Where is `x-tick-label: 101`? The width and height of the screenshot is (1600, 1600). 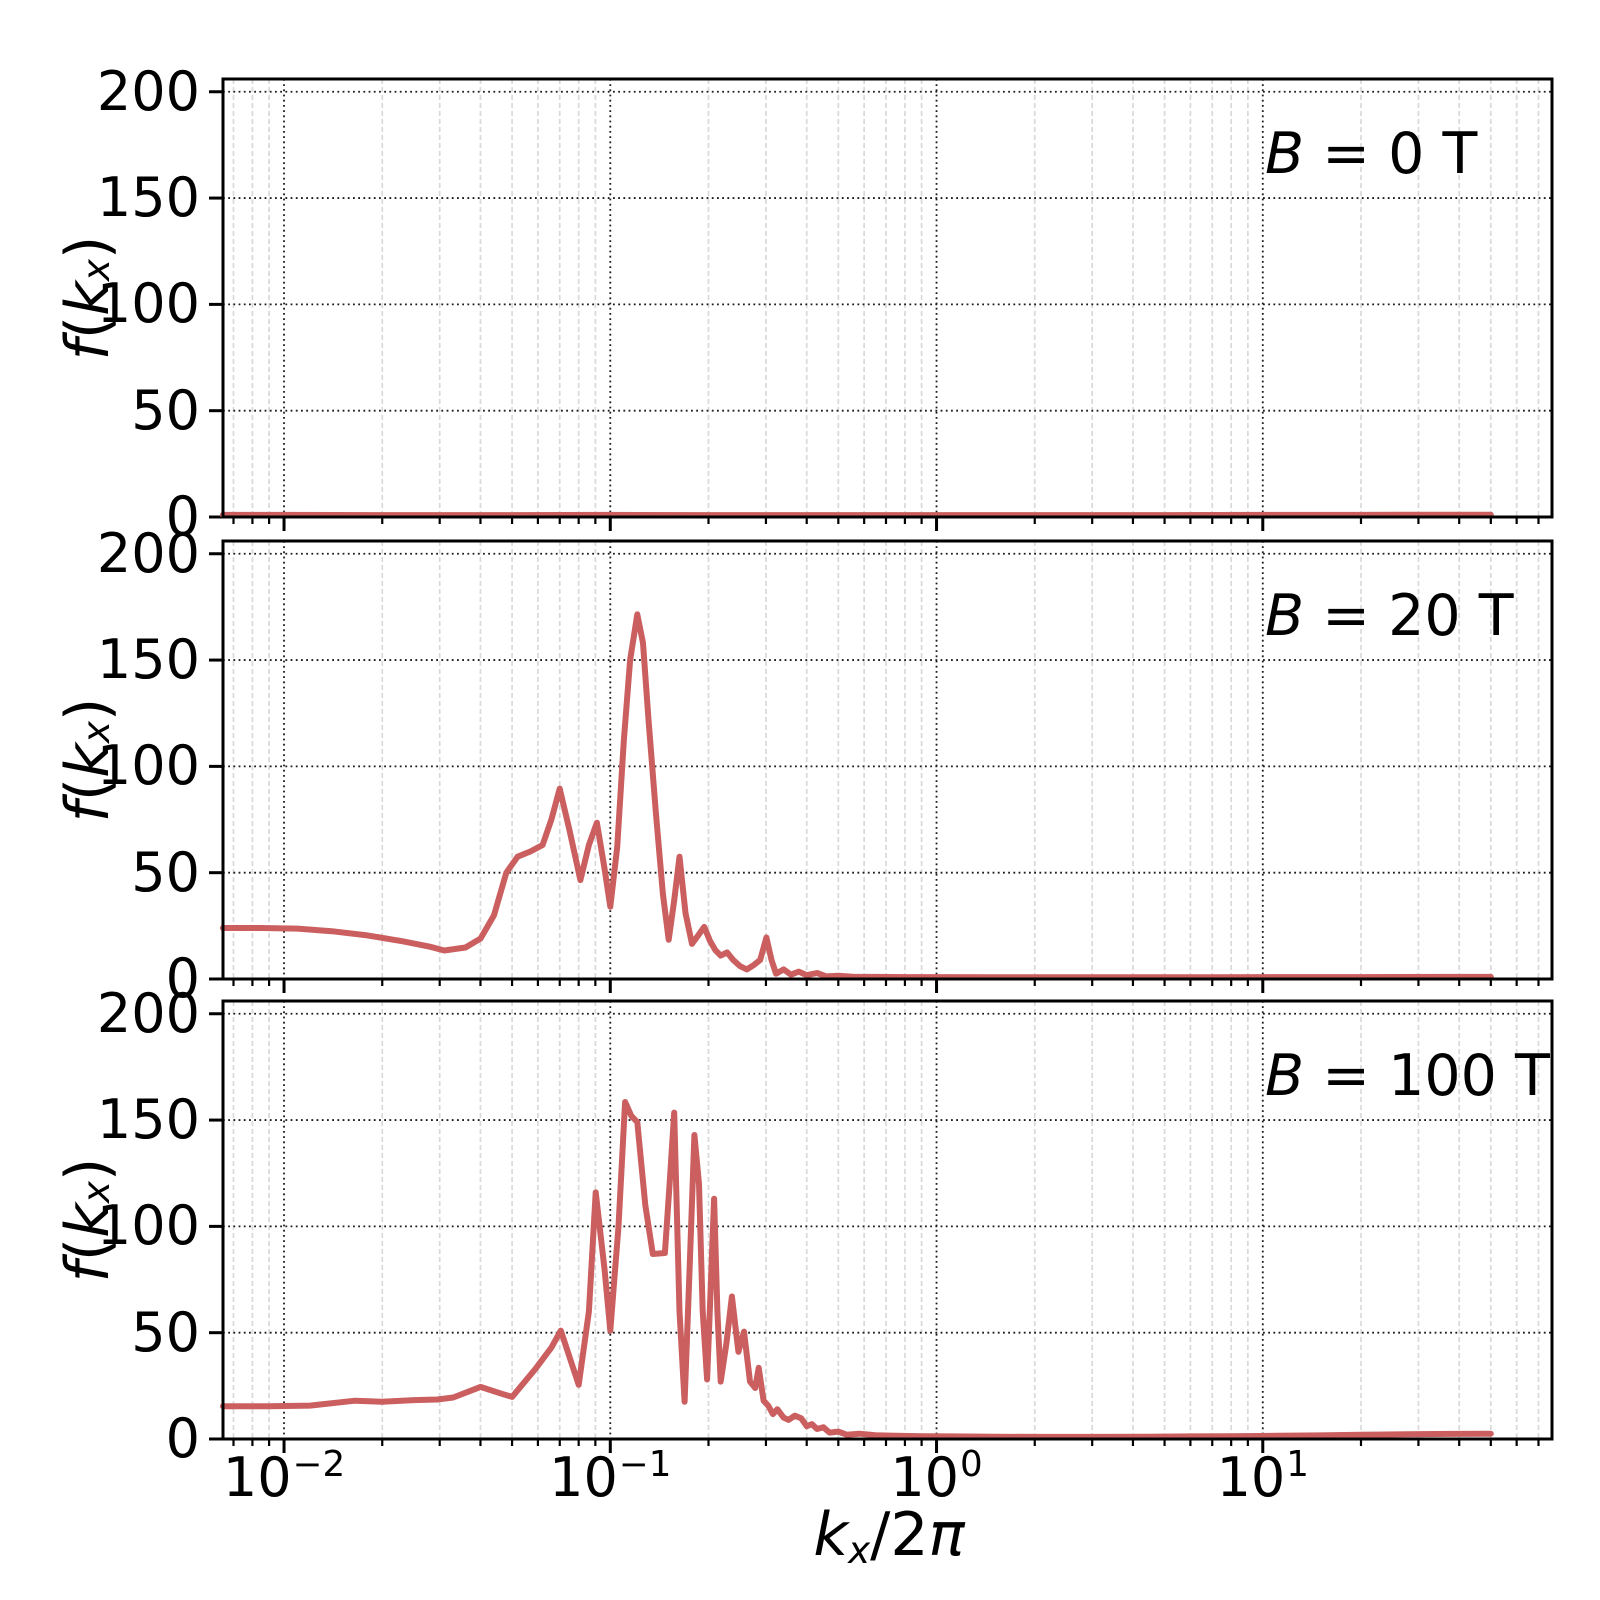
x-tick-label: 101 is located at coordinates (1263, 1479).